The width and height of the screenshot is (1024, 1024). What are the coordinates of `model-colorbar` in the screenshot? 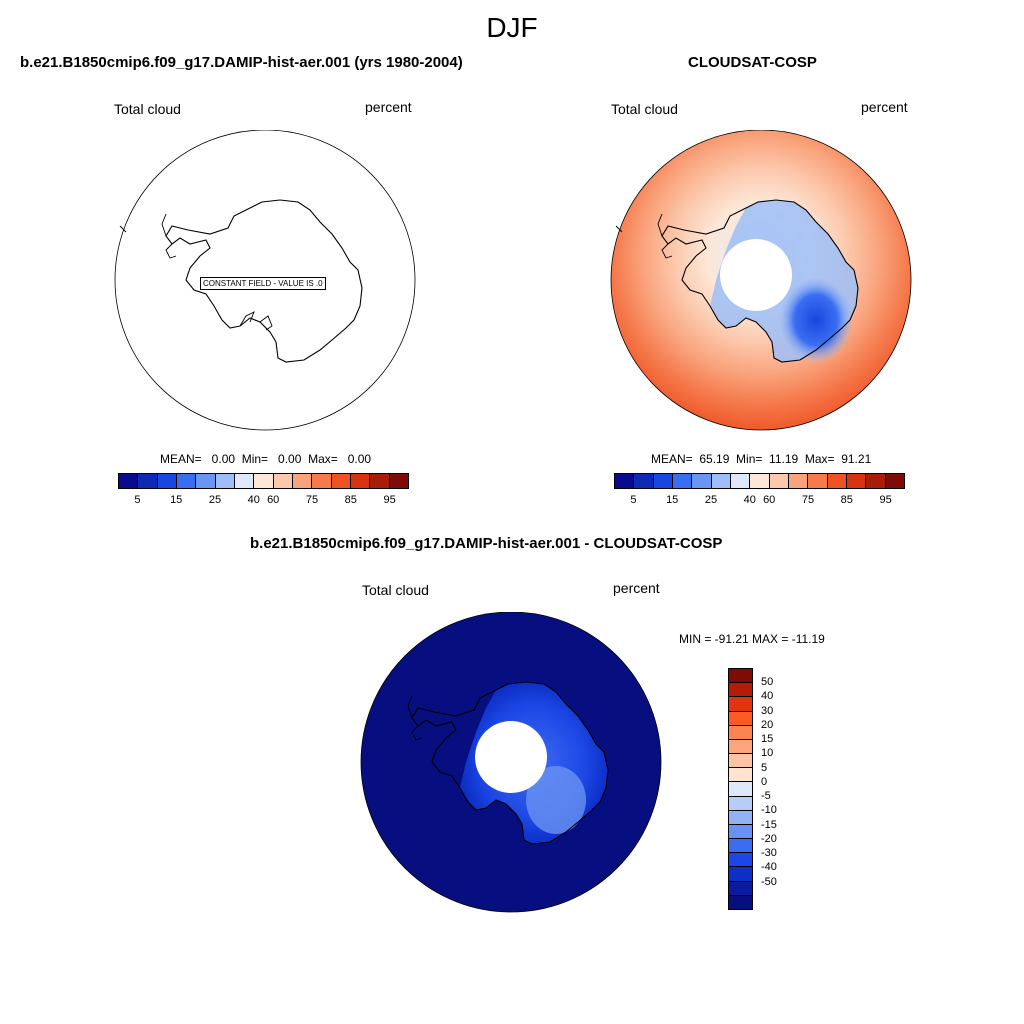 It's located at (263, 481).